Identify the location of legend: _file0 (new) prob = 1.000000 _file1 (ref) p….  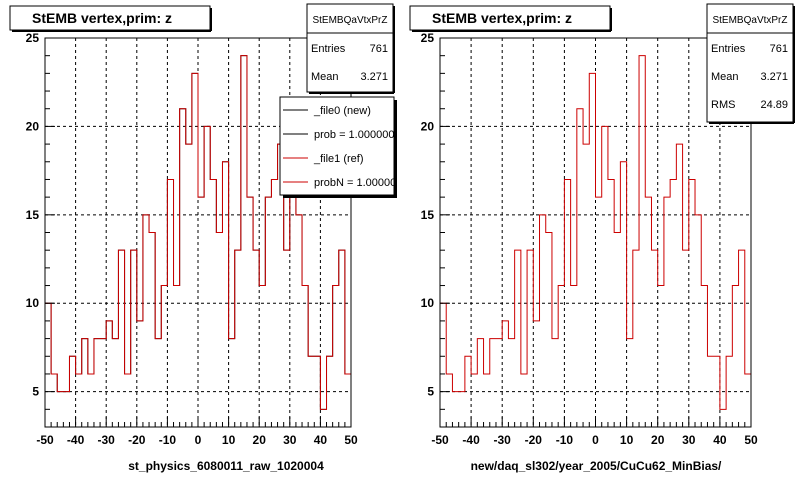
(342, 147).